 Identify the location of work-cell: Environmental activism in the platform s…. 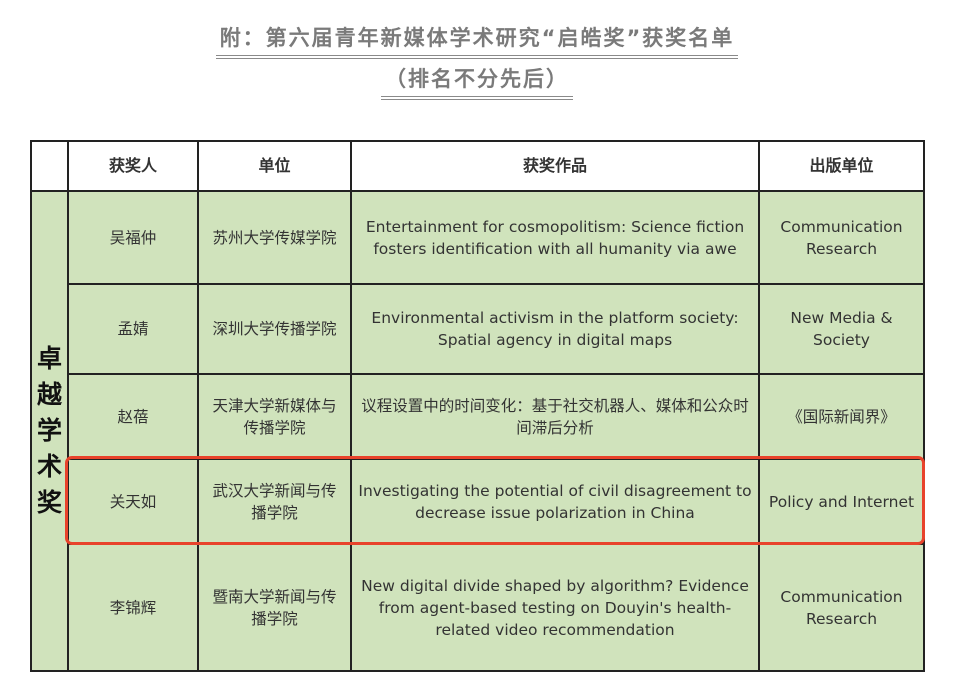
(555, 329).